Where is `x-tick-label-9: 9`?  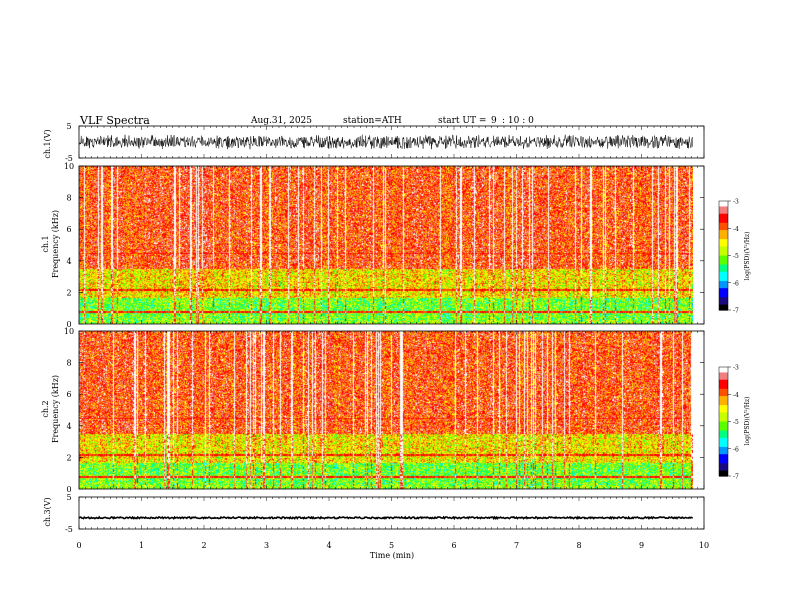 x-tick-label-9: 9 is located at coordinates (641, 545).